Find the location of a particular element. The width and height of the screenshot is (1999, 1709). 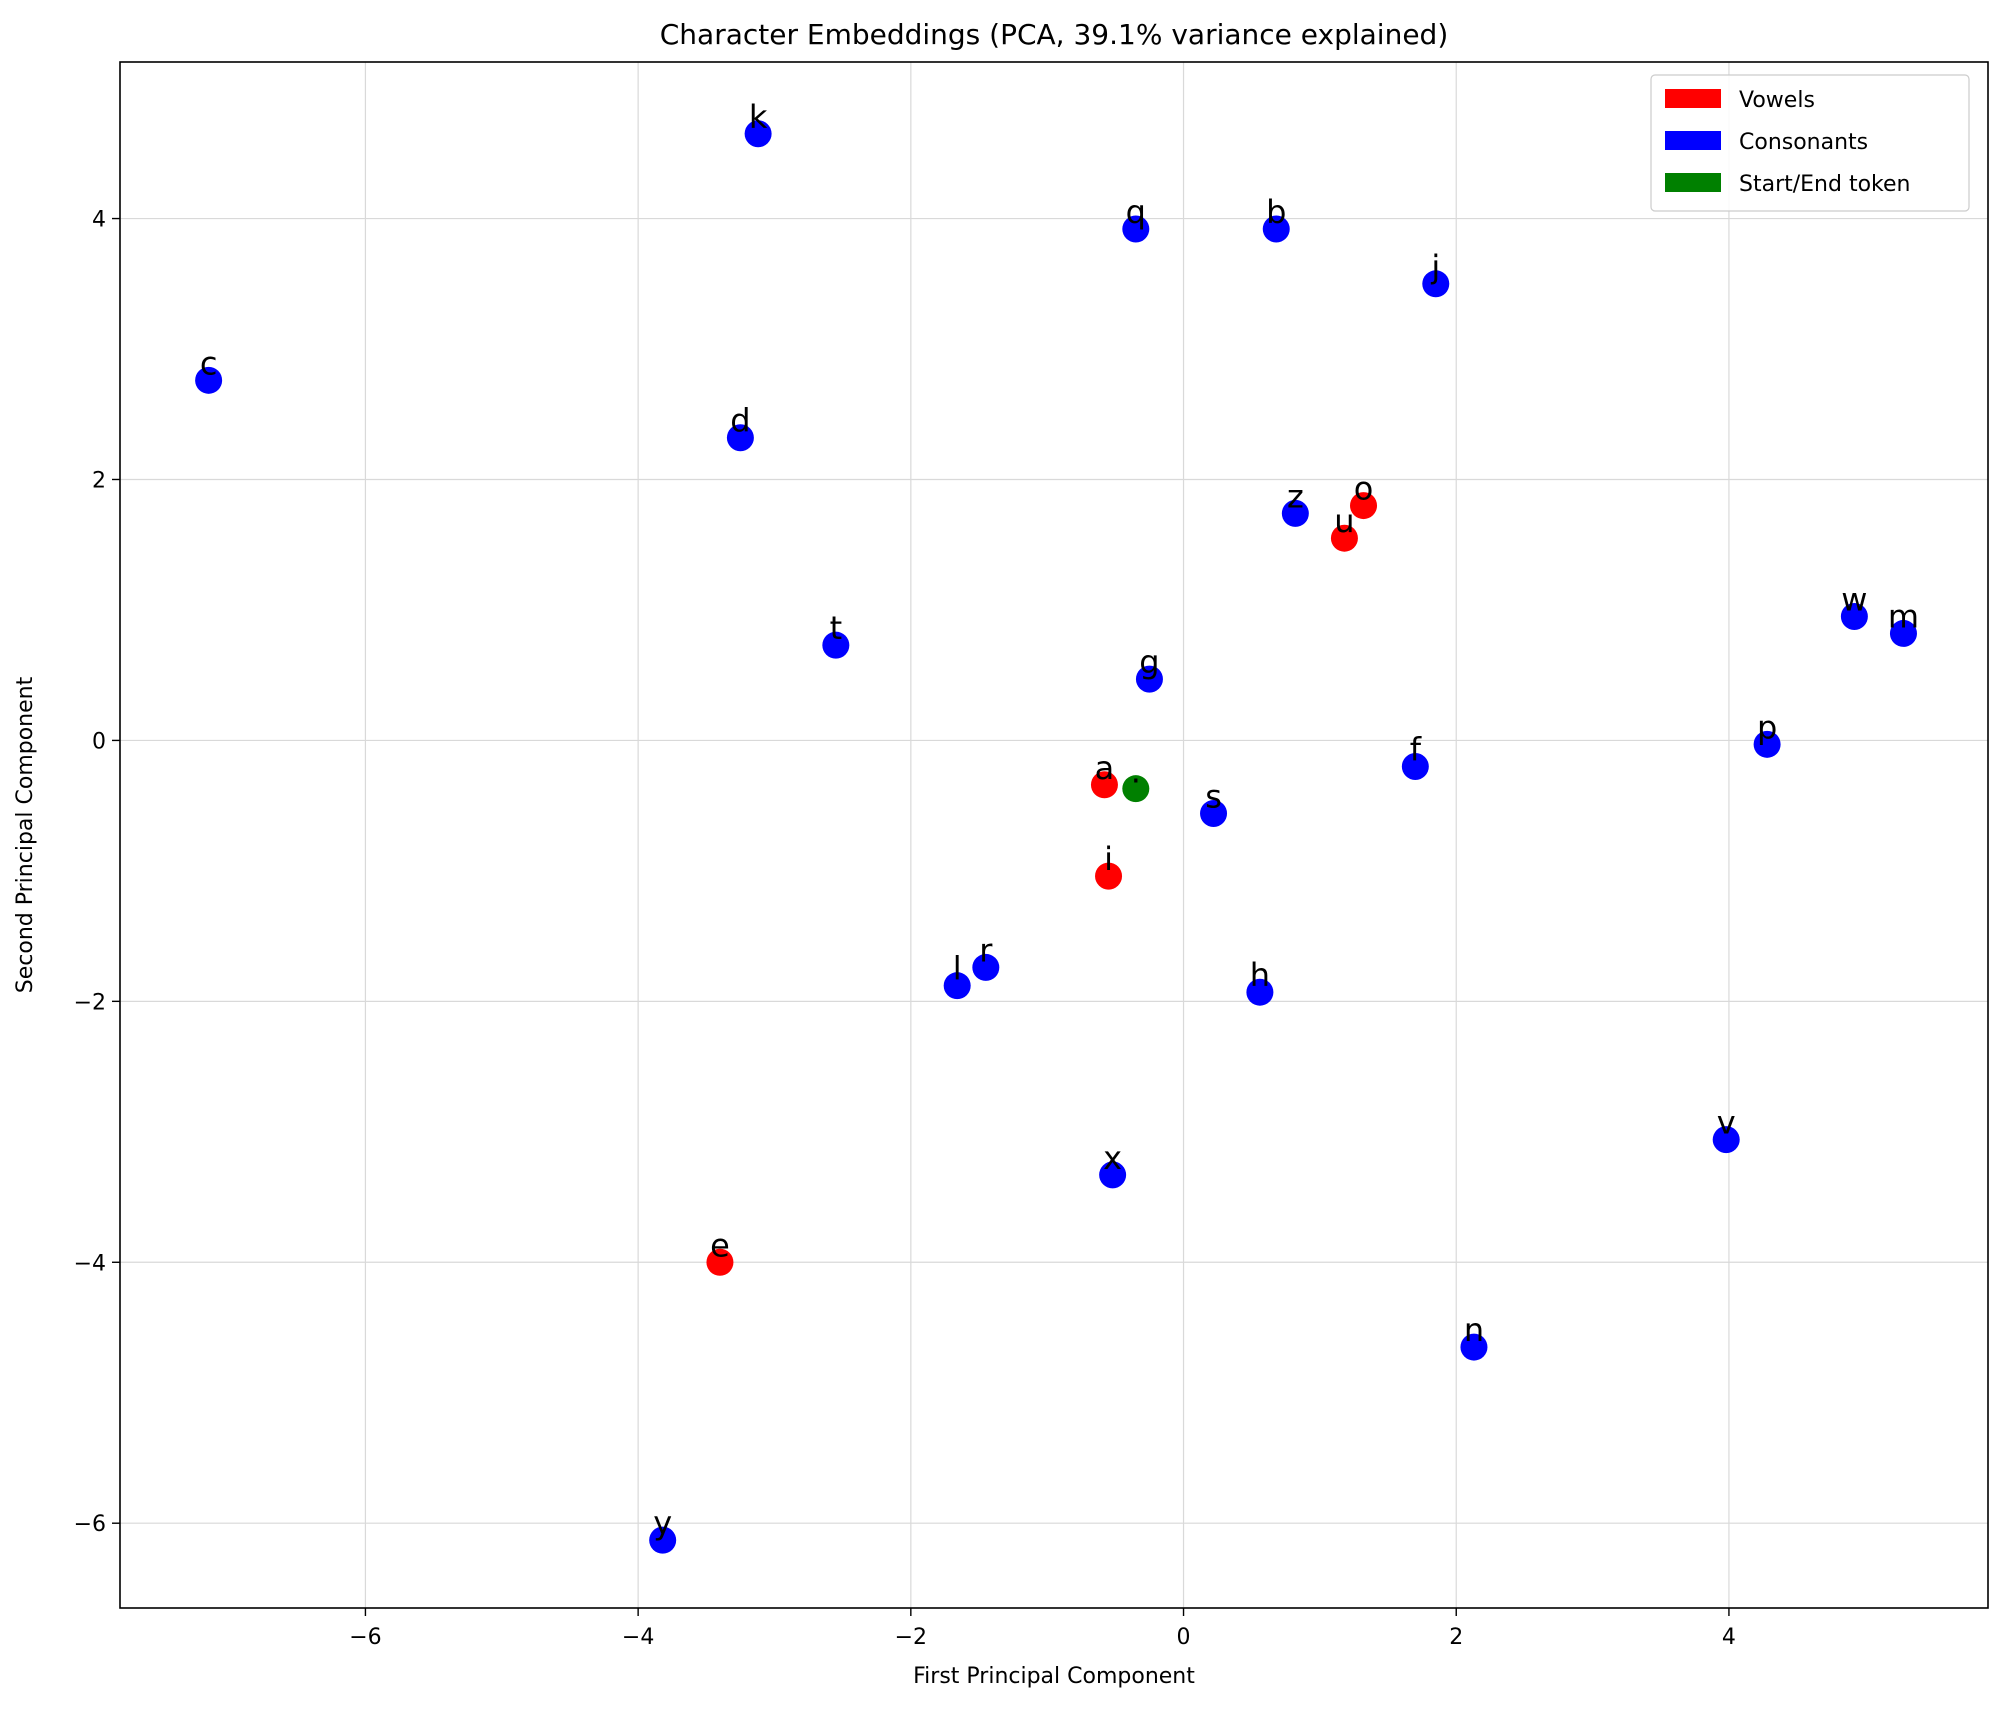

point-x is located at coordinates (1113, 1175).